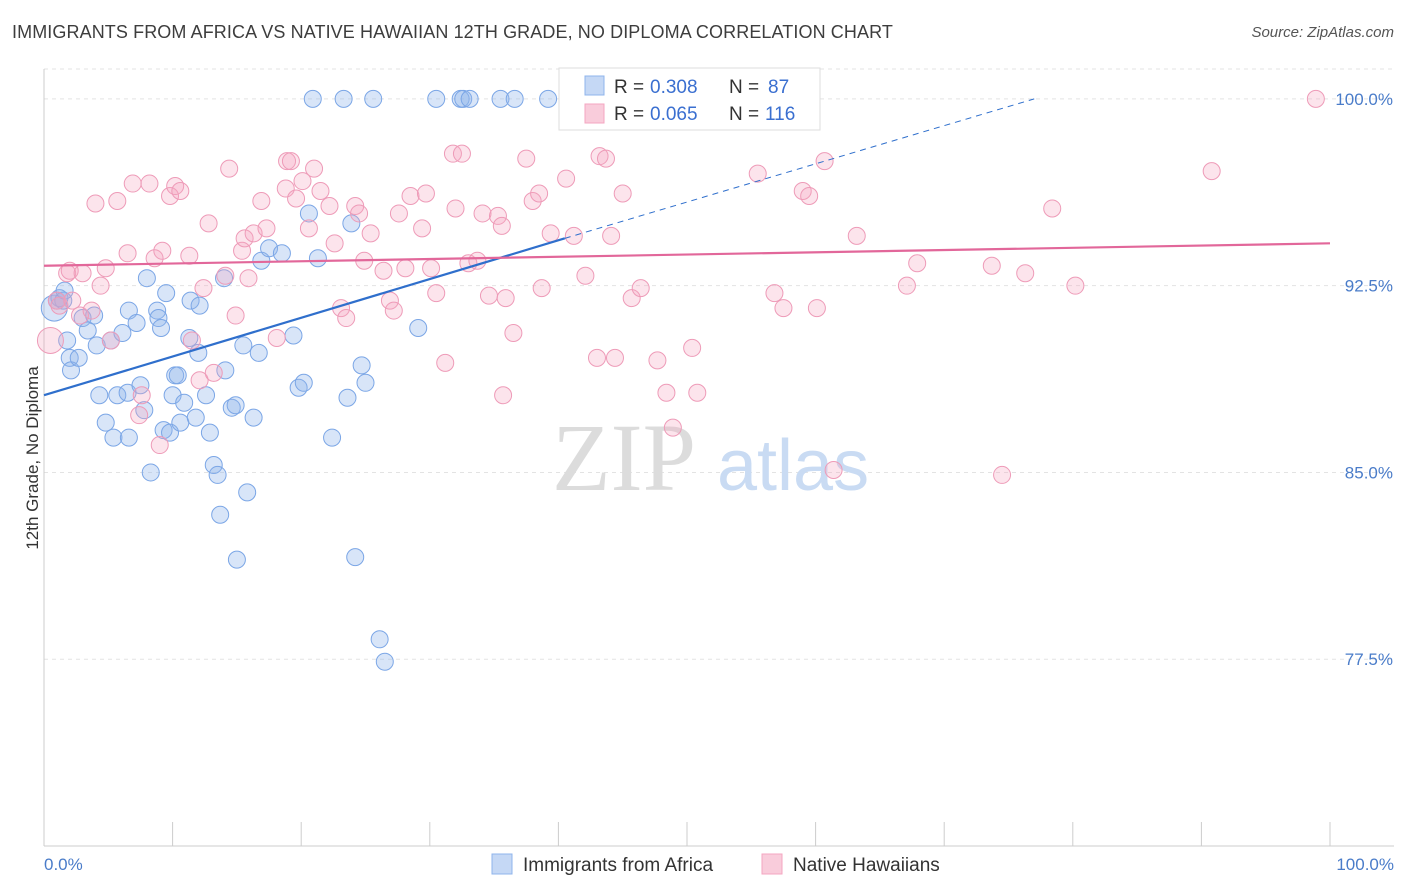 The width and height of the screenshot is (1406, 892). Describe the element at coordinates (793, 466) in the screenshot. I see `watermark-atlas: atlas` at that location.